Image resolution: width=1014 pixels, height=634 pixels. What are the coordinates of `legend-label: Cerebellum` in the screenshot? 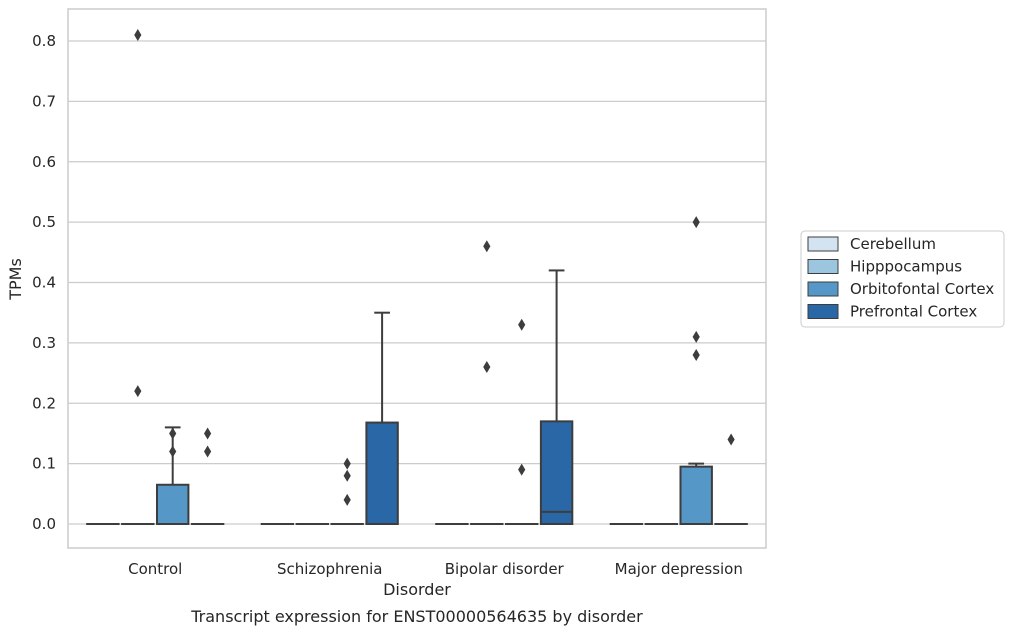 It's located at (893, 244).